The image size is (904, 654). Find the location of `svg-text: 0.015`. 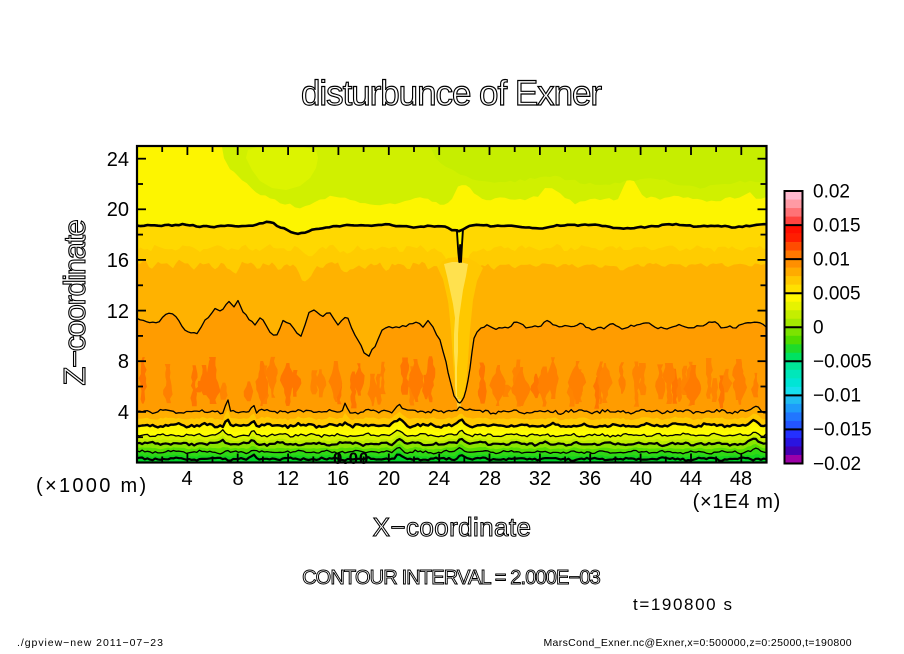

svg-text: 0.015 is located at coordinates (837, 226).